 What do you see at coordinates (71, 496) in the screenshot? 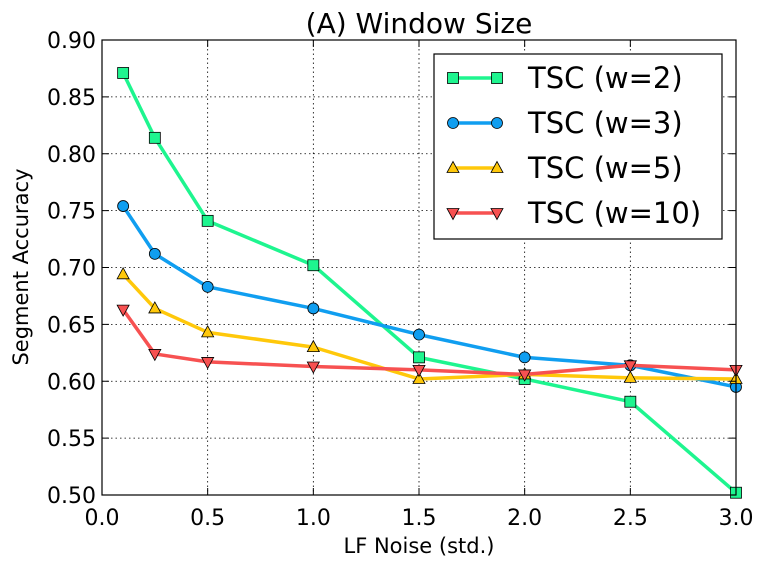
I see `y-tick-label: 0.50` at bounding box center [71, 496].